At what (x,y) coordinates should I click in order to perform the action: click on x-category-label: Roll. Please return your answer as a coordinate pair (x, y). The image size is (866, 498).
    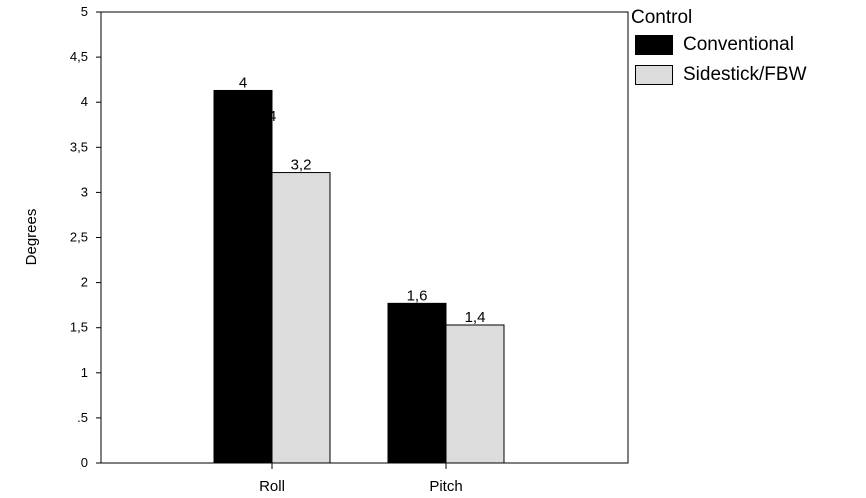
    Looking at the image, I should click on (272, 486).